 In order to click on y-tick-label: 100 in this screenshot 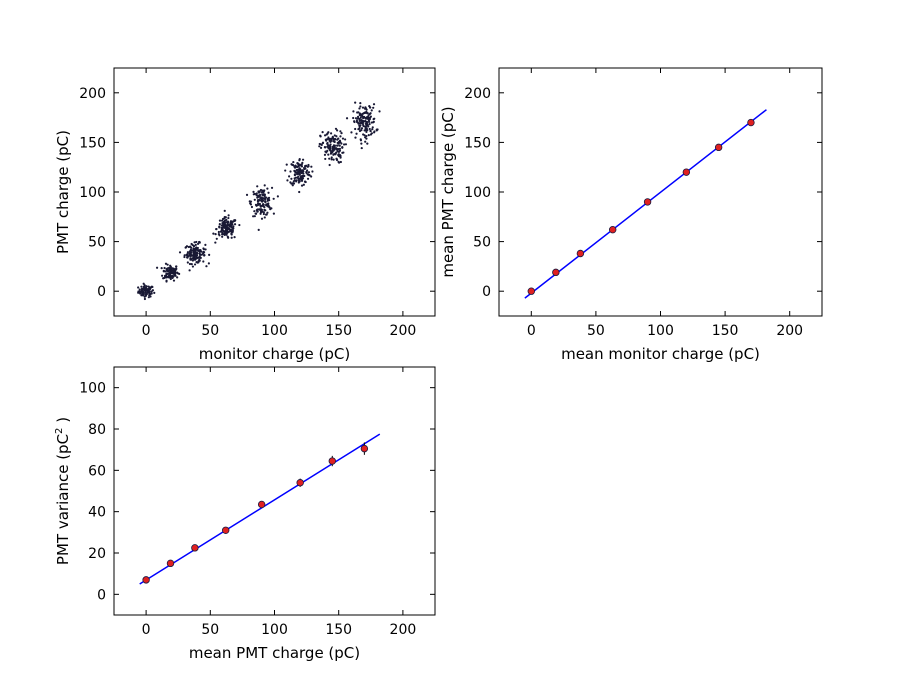, I will do `click(477, 193)`.